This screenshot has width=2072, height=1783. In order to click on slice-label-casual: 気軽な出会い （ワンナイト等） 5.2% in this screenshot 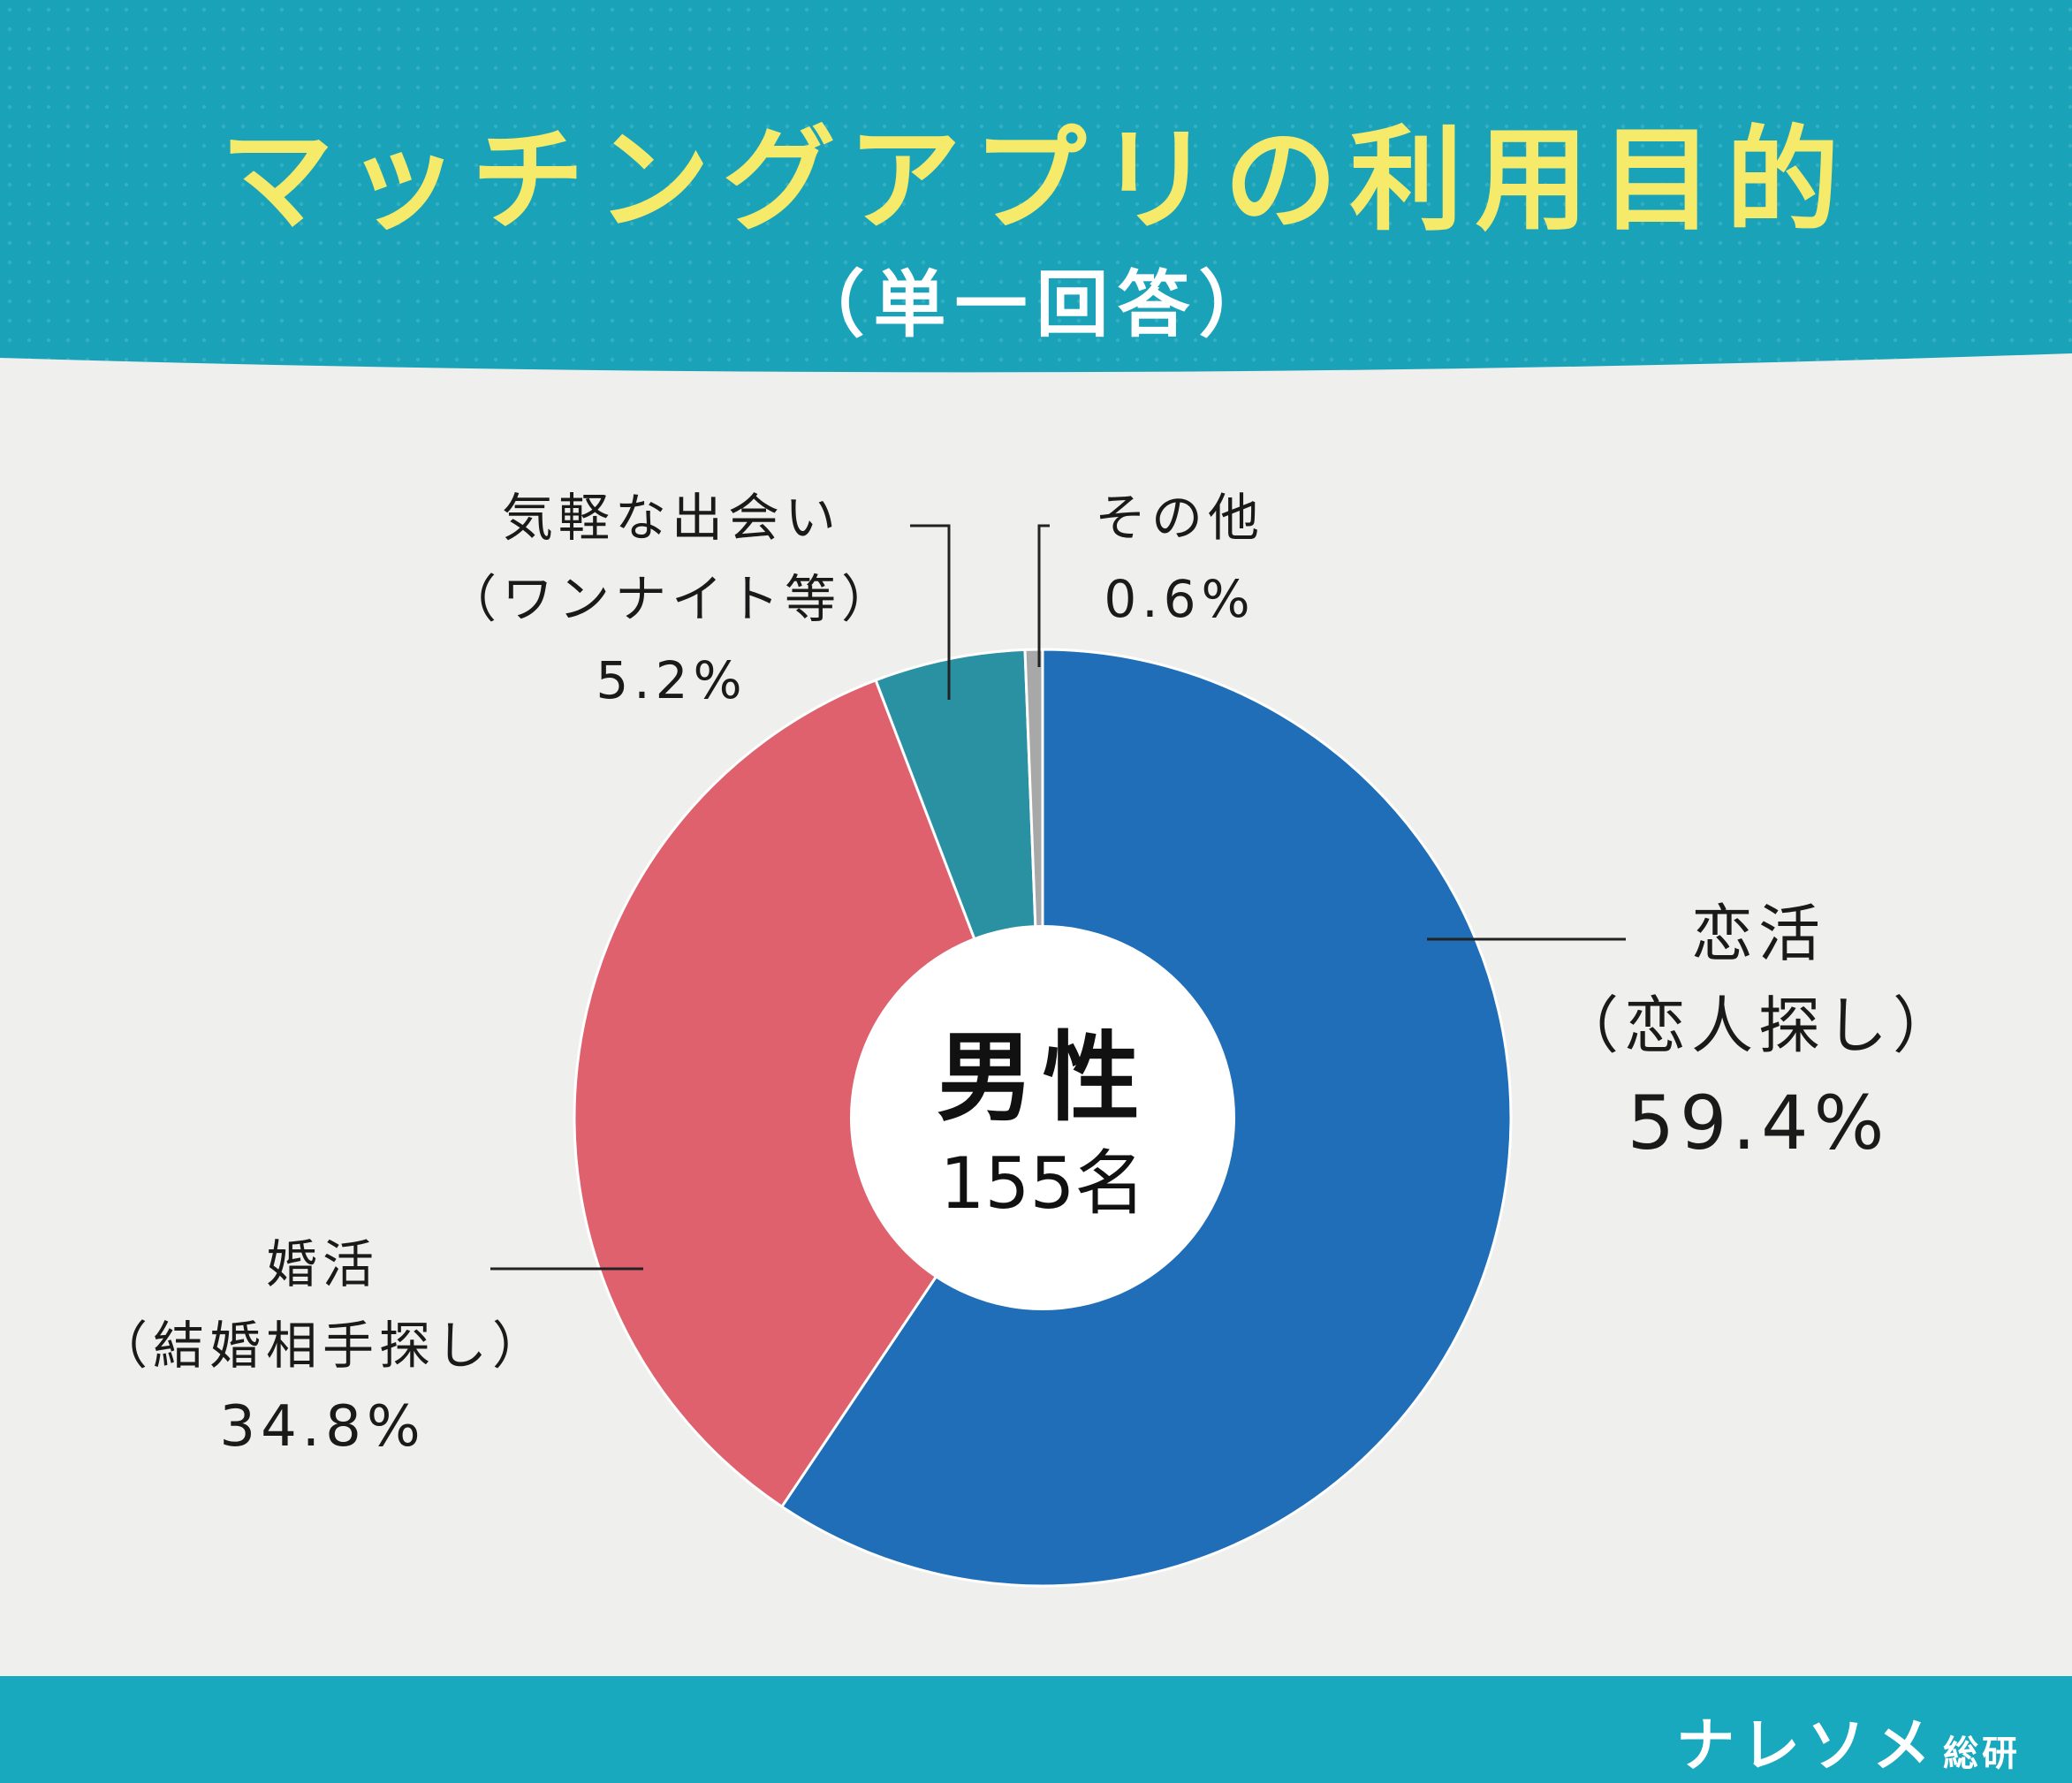, I will do `click(671, 599)`.